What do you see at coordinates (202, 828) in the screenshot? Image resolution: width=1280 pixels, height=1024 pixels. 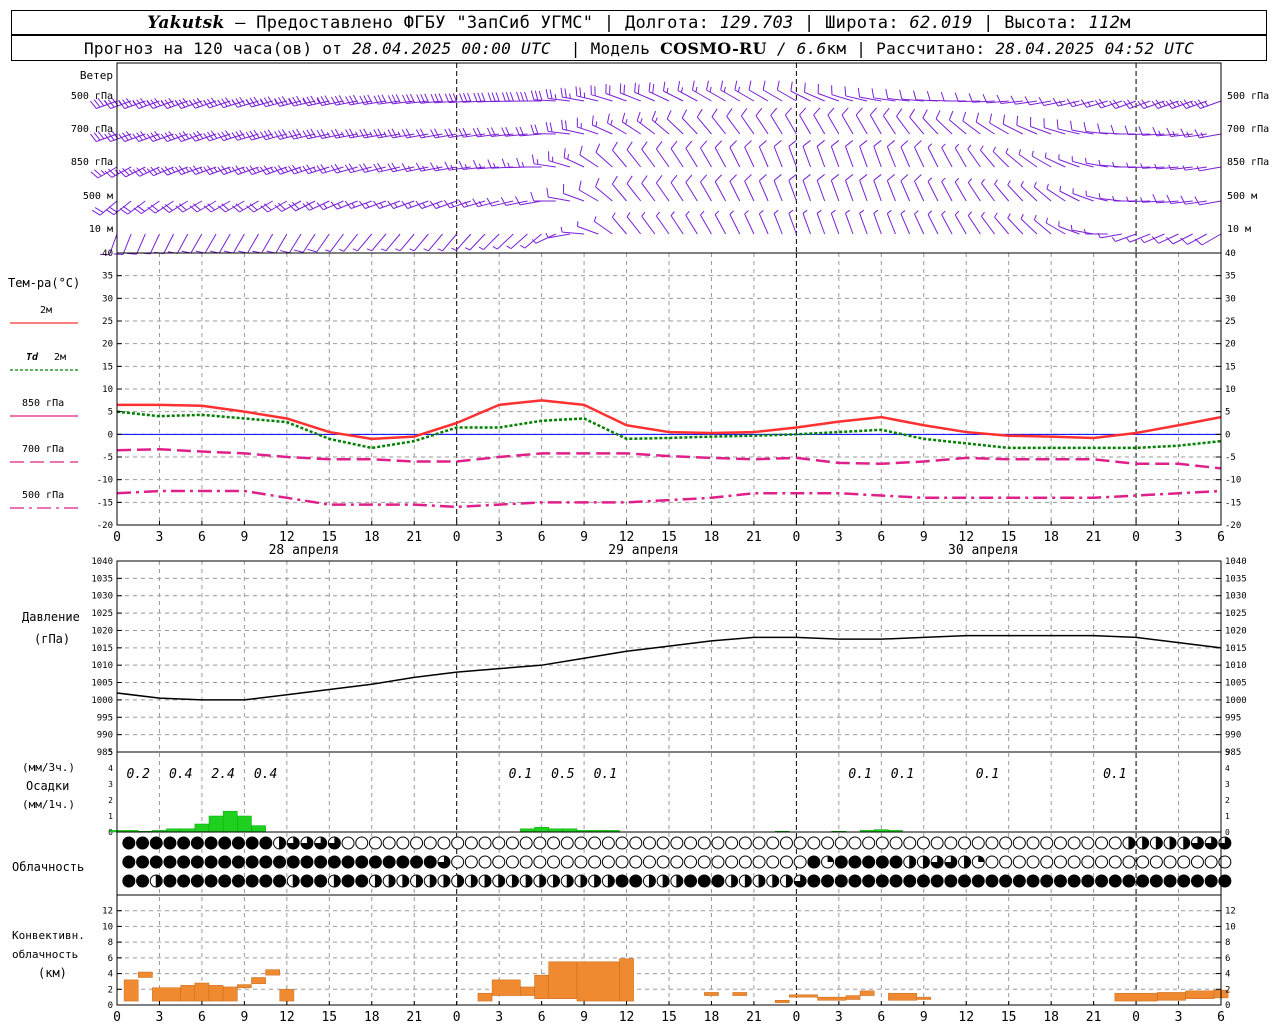 I see `precip-bar` at bounding box center [202, 828].